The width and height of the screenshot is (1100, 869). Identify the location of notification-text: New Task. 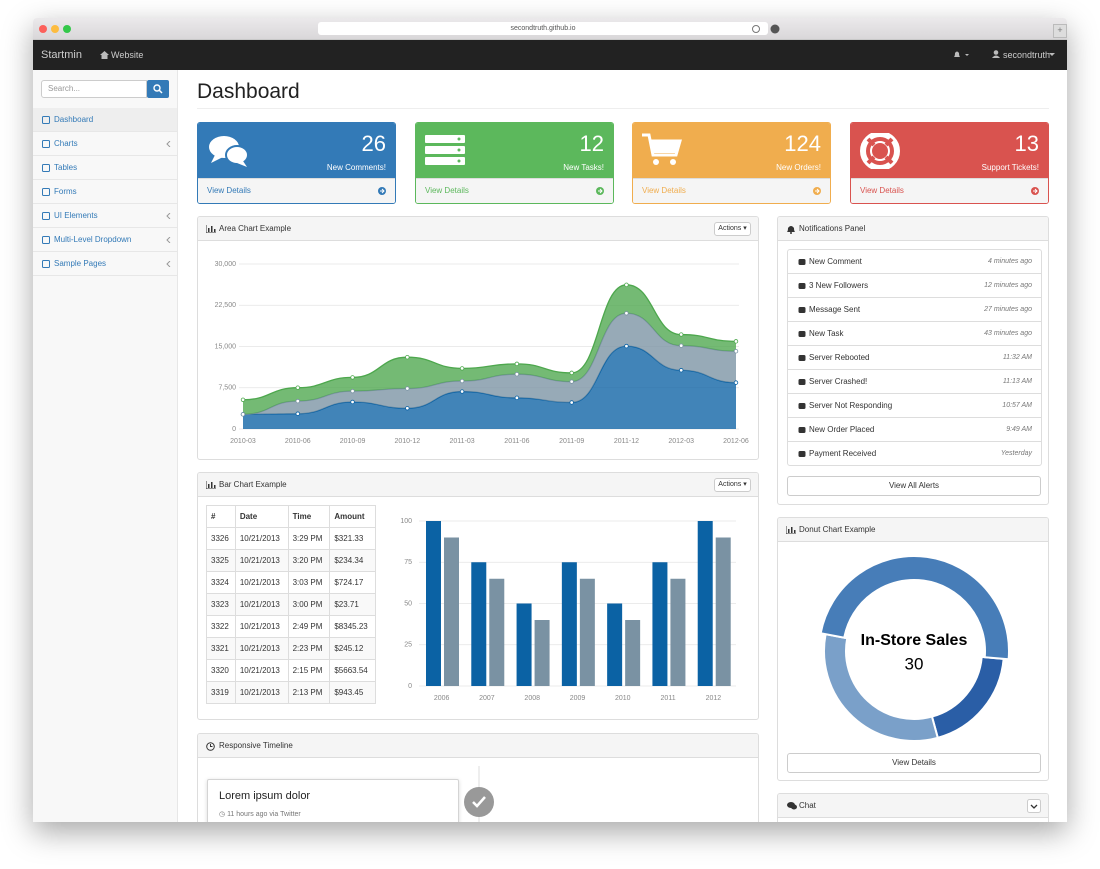
(826, 333).